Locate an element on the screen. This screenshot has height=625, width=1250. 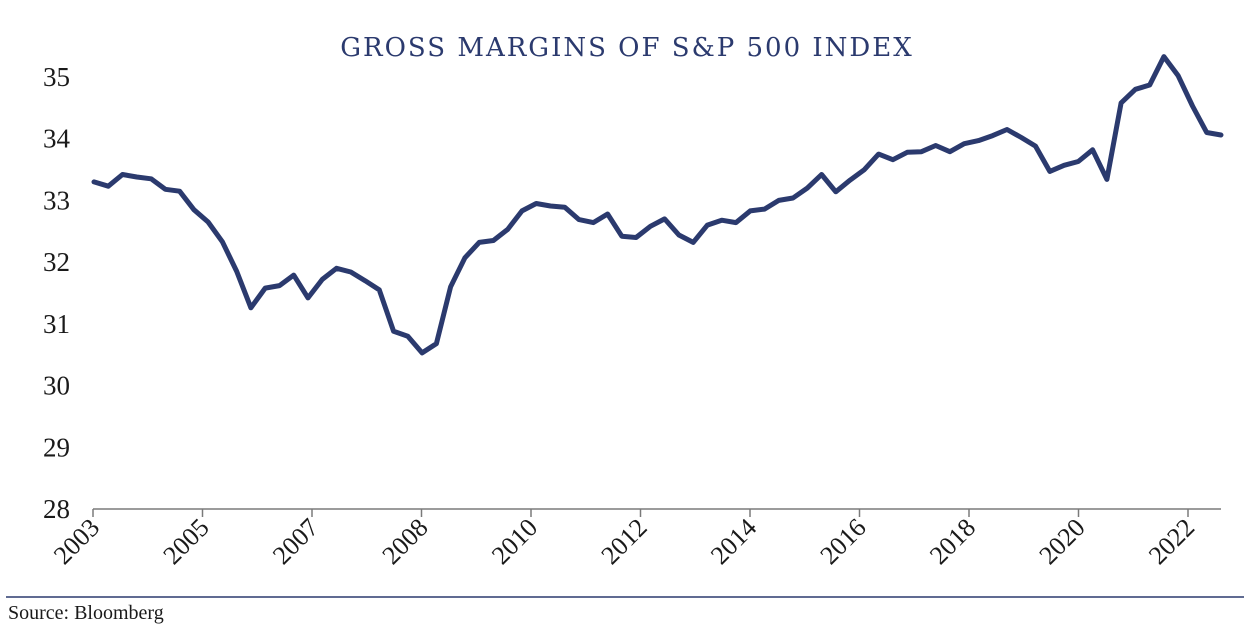
x-tick-label: 2016 is located at coordinates (842, 541).